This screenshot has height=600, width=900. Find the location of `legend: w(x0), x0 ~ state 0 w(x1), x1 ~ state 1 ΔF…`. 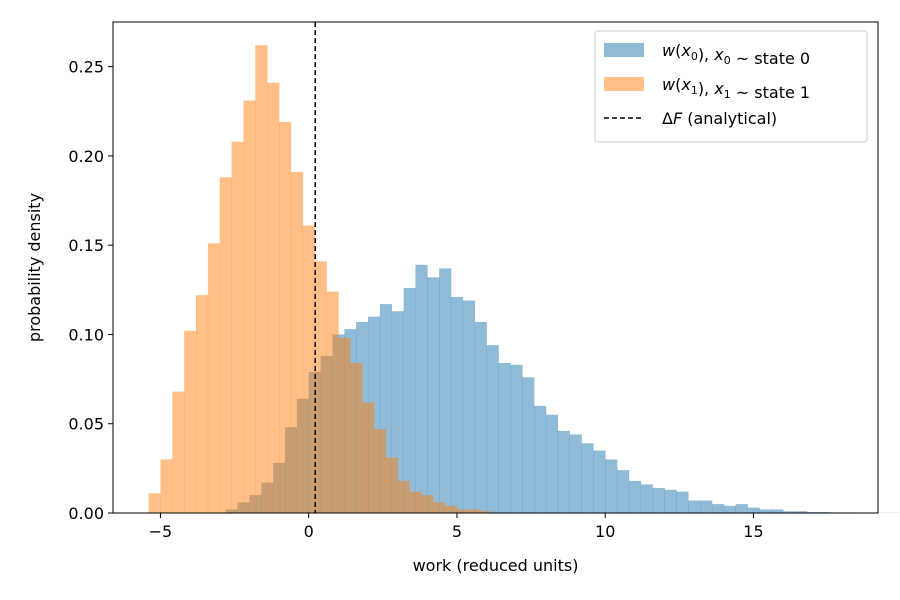

legend: w(x0), x0 ~ state 0 w(x1), x1 ~ state 1 ΔF… is located at coordinates (731, 86).